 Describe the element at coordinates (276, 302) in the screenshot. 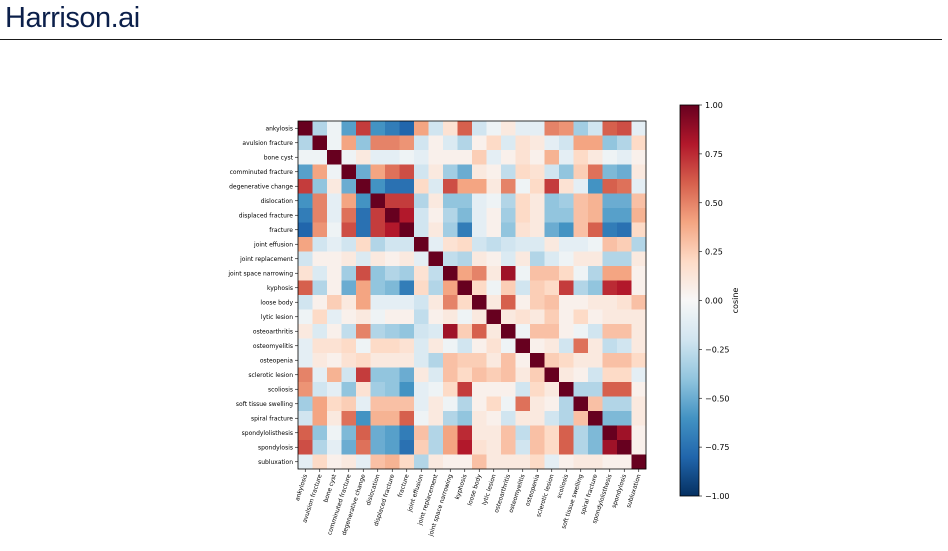

I see `y-tick-label: loose body` at that location.